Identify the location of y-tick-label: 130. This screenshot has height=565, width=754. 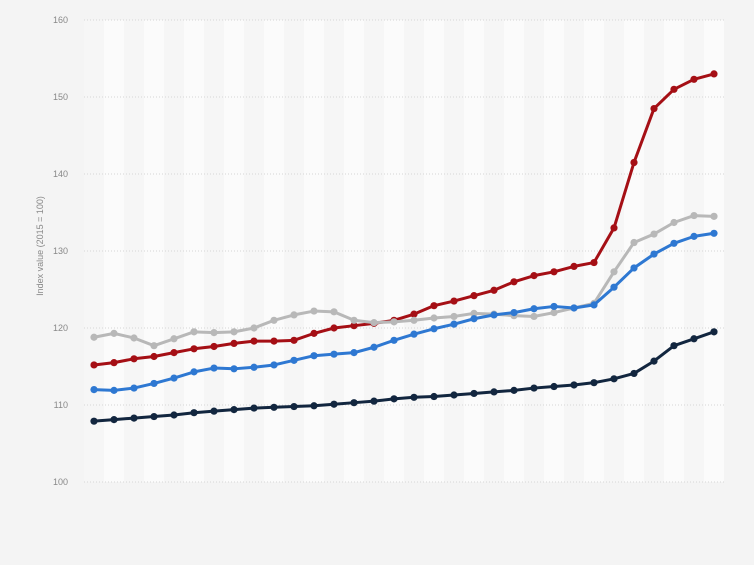
(60, 251).